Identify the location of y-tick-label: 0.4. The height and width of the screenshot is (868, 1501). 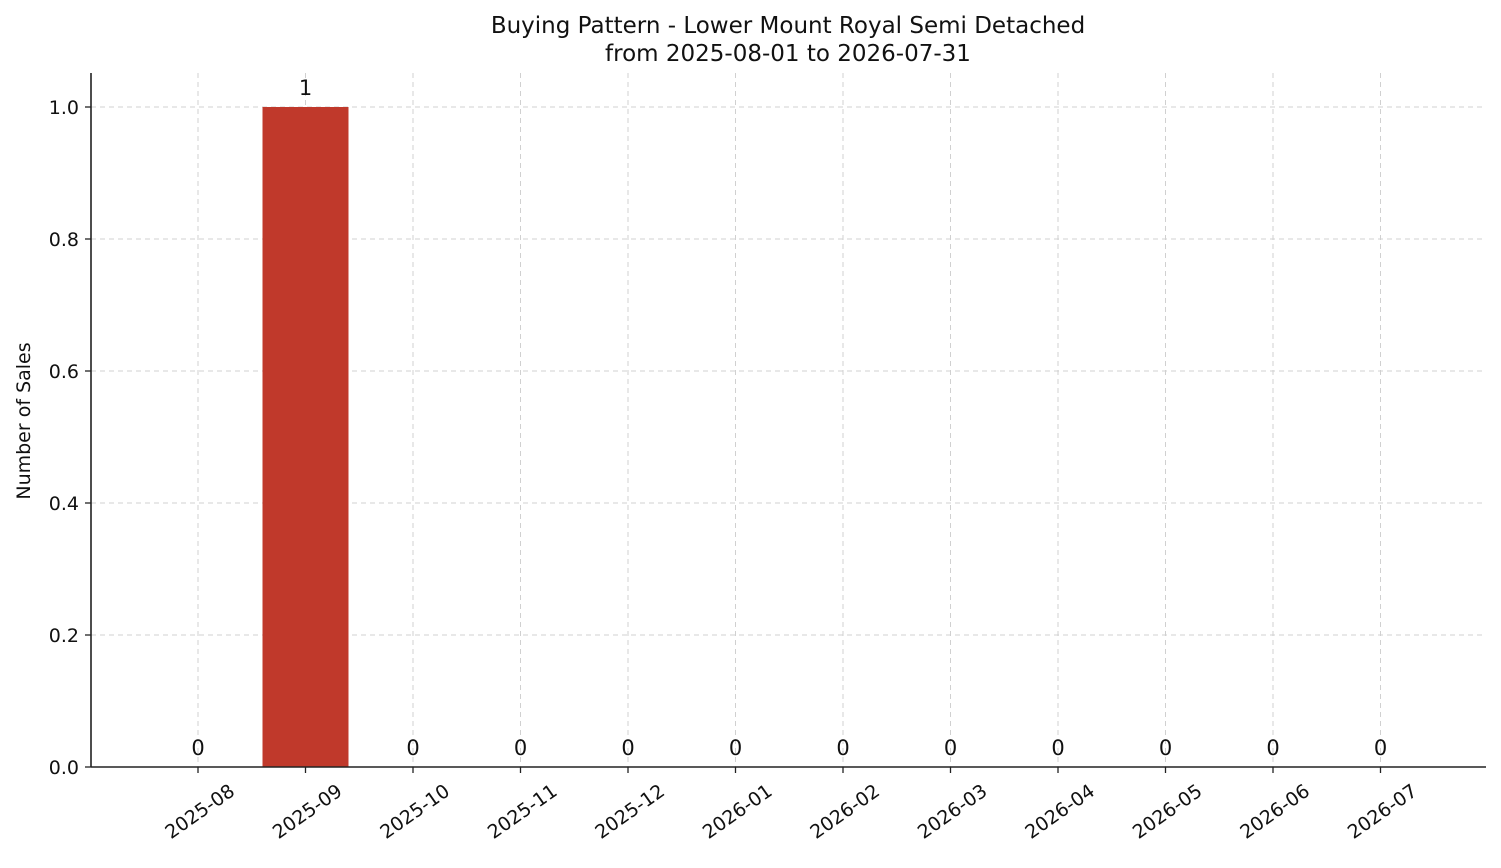
(64, 504).